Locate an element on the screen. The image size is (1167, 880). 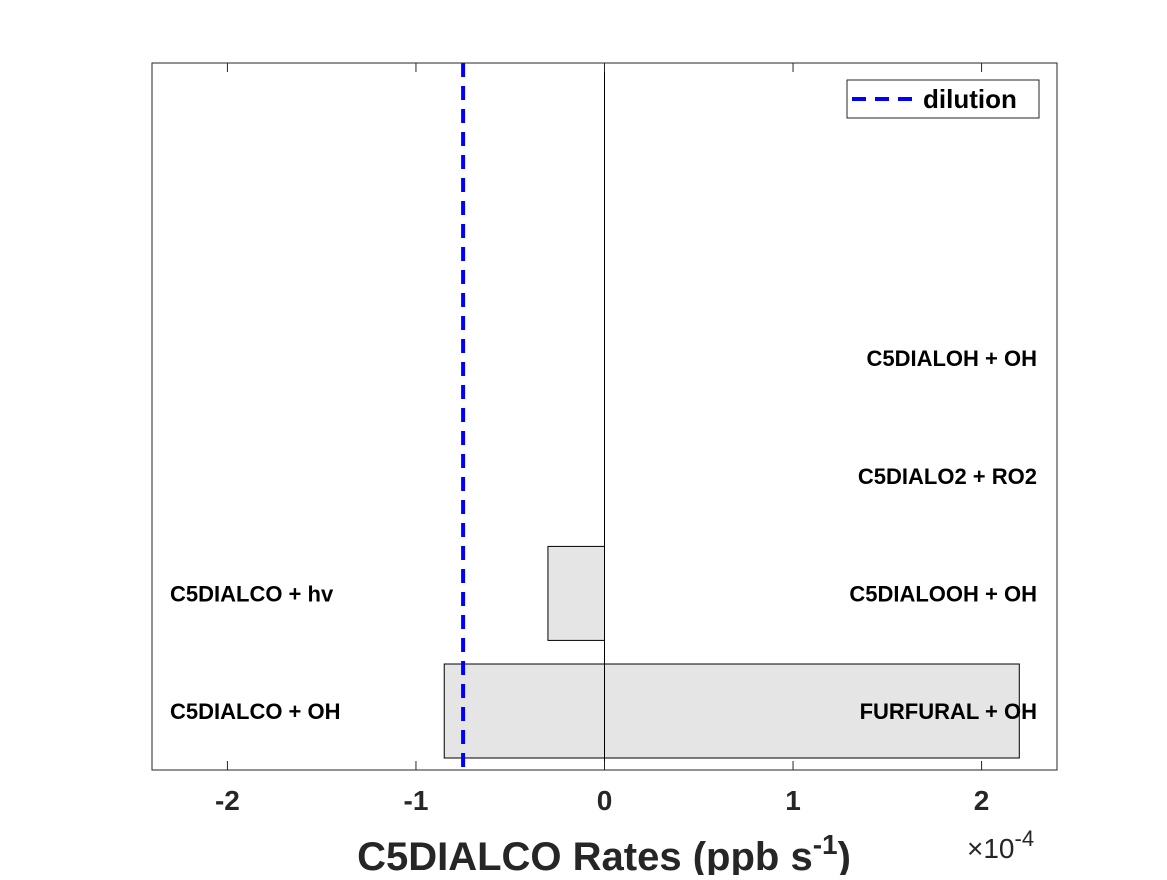
x-axis-label: C5DIALCO Rates (ppb s-1) is located at coordinates (604, 852).